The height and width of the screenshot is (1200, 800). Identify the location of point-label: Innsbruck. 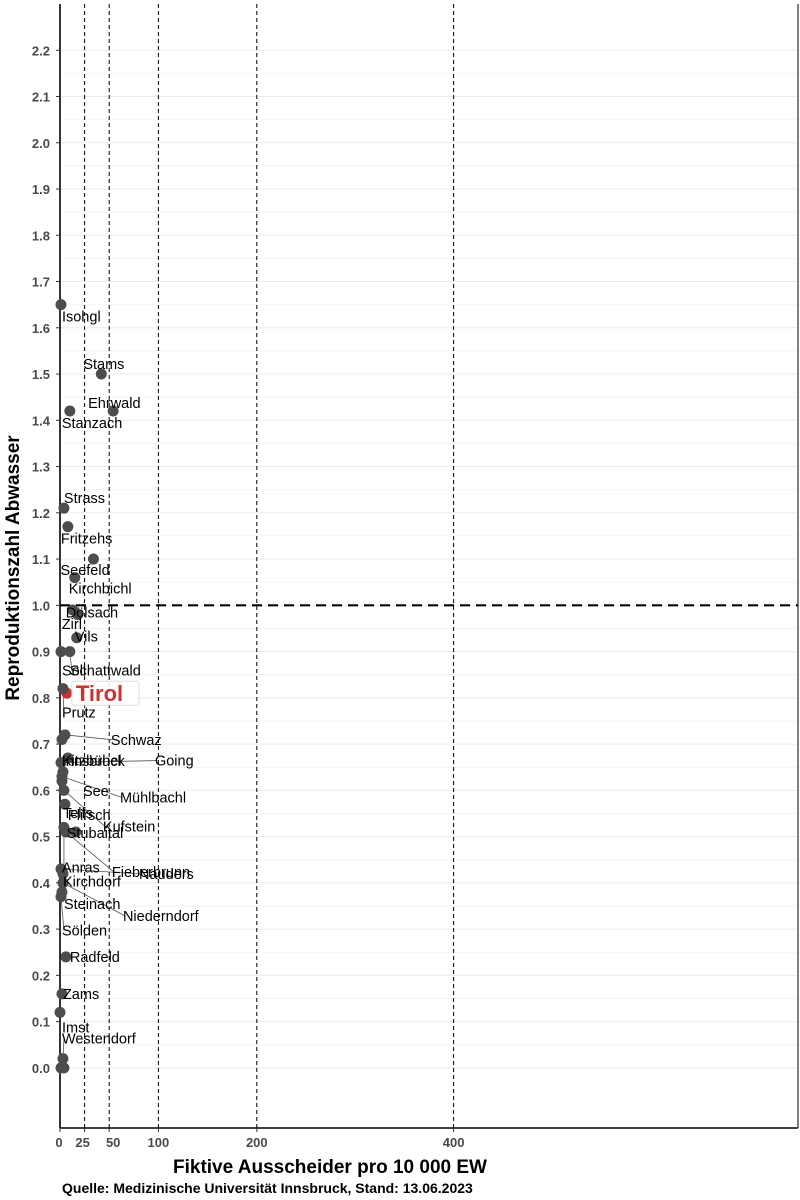
(94, 762).